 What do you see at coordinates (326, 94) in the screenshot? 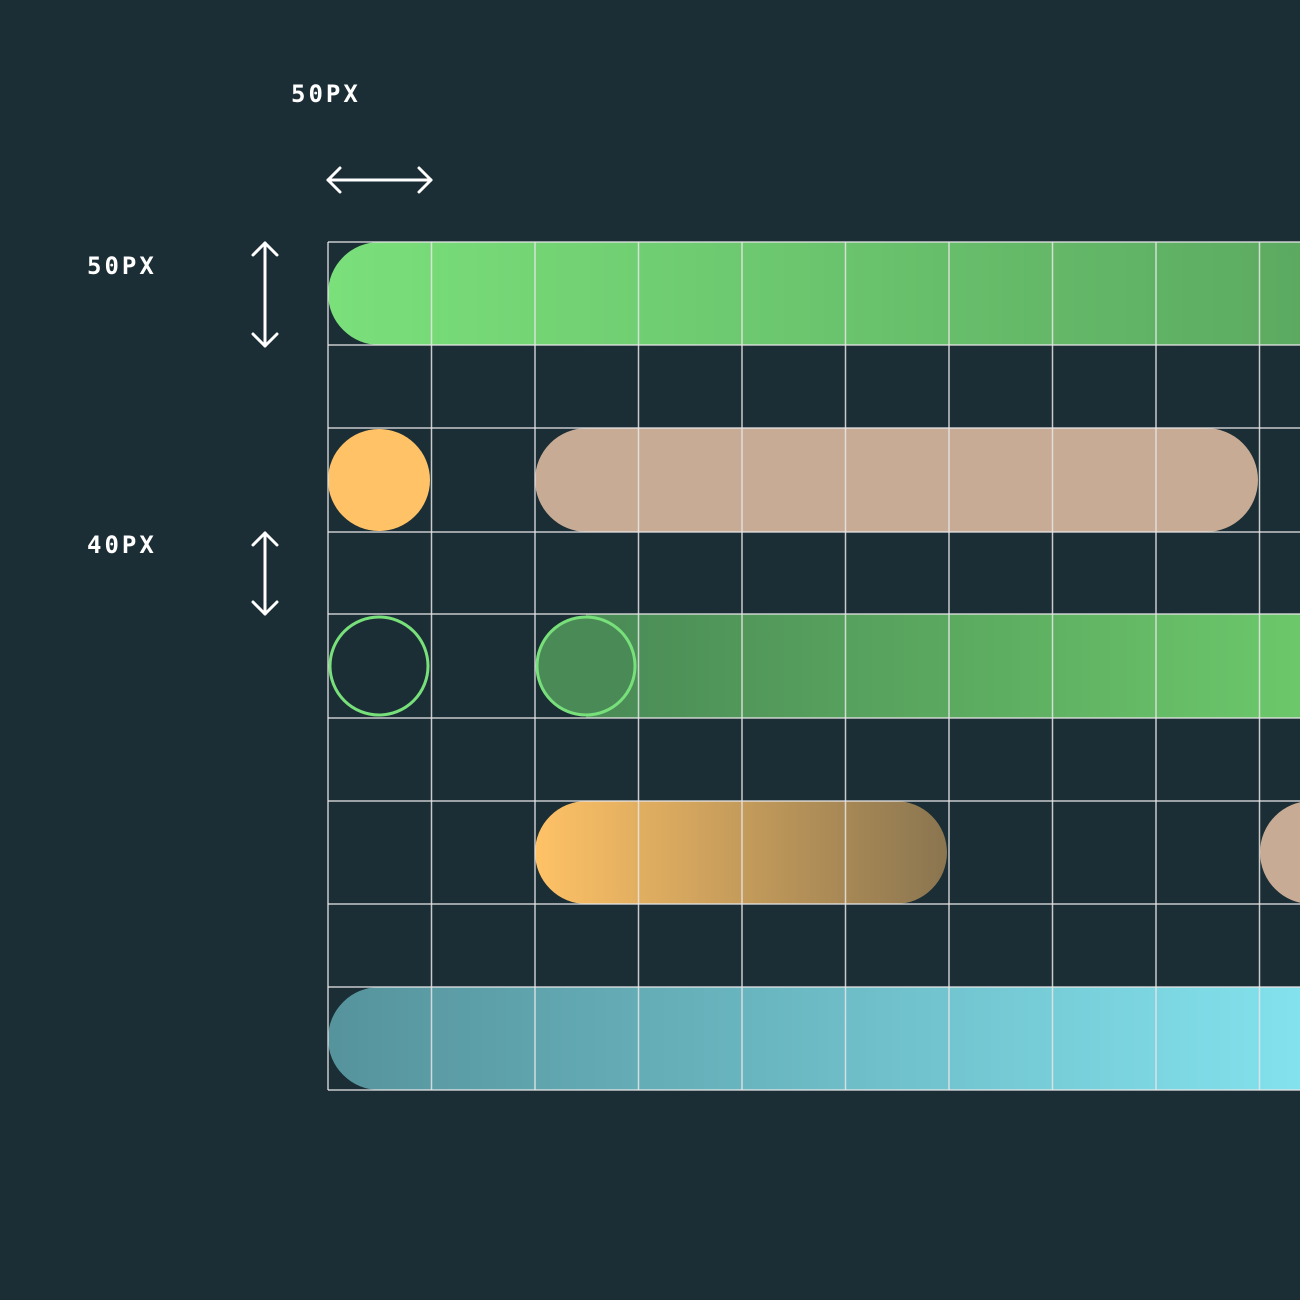
I see `column-width-label: 50PX` at bounding box center [326, 94].